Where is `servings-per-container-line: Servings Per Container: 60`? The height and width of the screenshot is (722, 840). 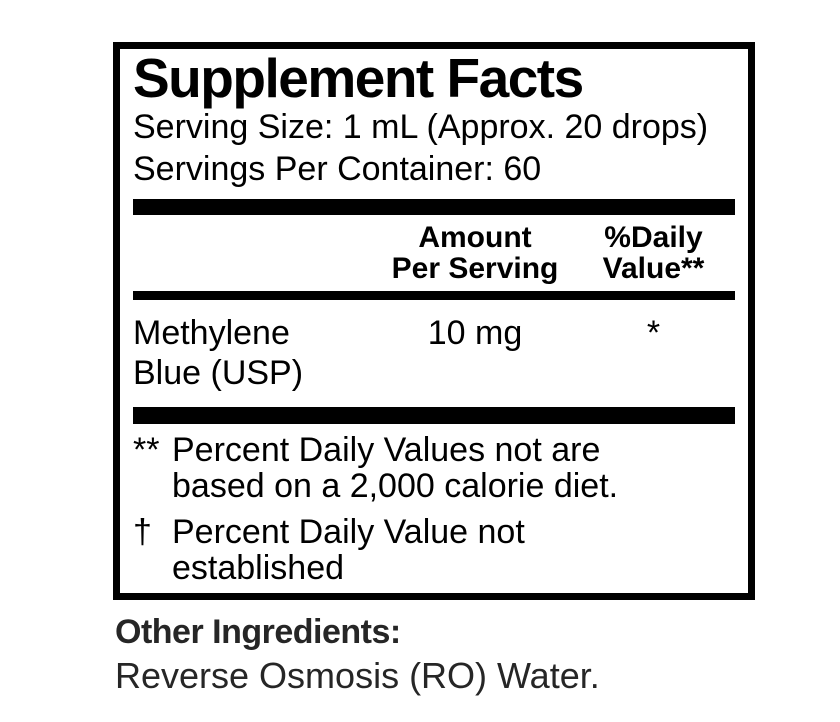
servings-per-container-line: Servings Per Container: 60 is located at coordinates (337, 169).